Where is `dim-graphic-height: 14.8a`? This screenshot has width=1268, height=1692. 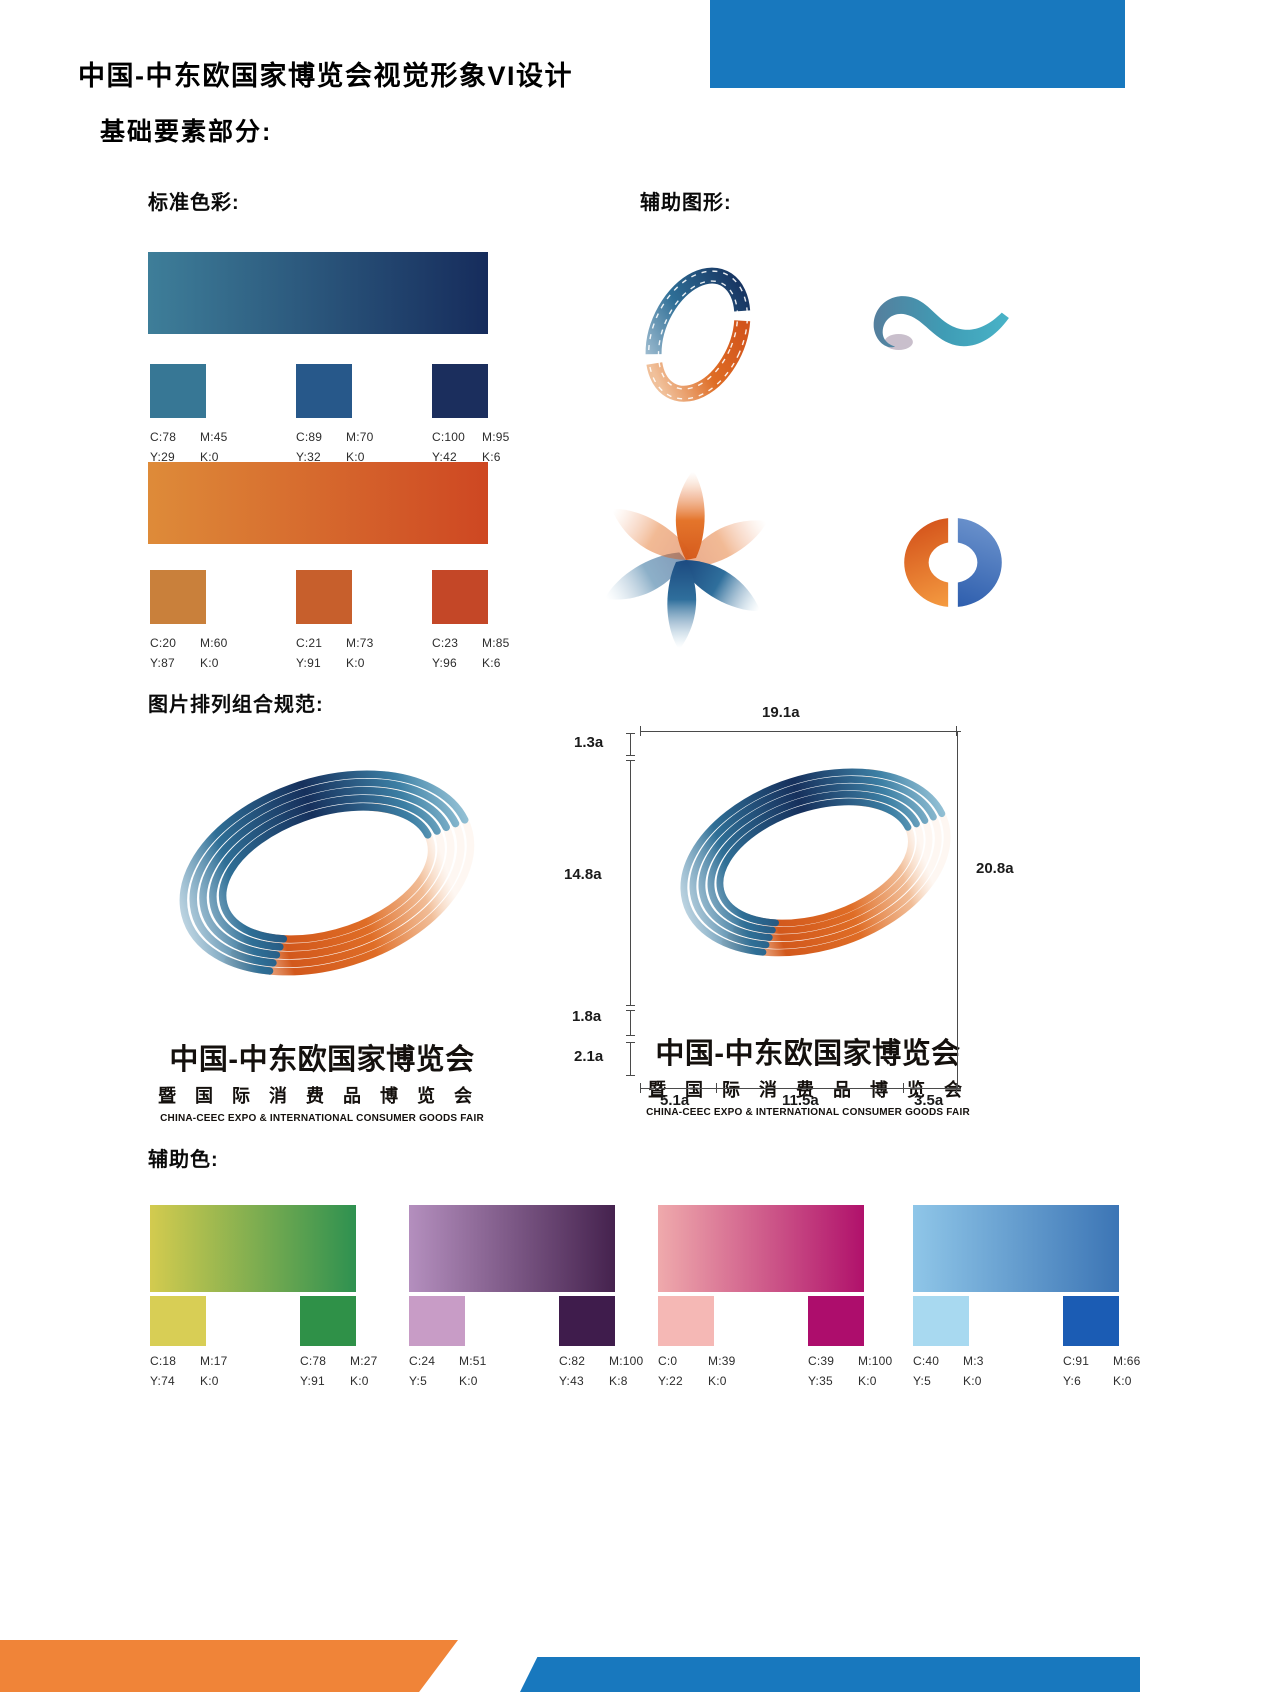
dim-graphic-height: 14.8a is located at coordinates (583, 874).